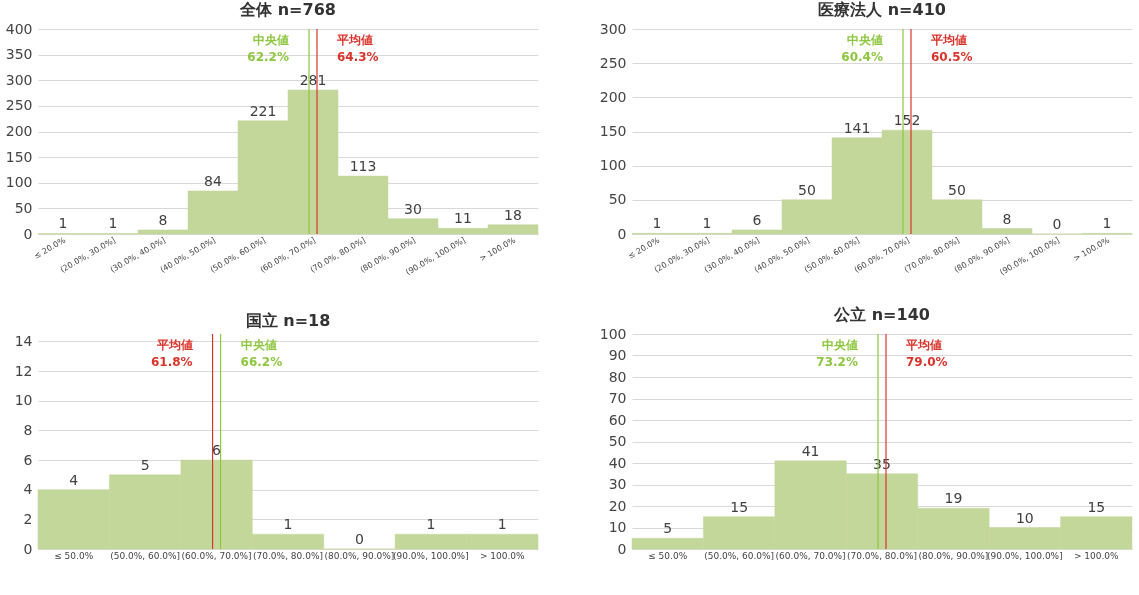  I want to click on ref-line-label: 中央値 73.2%, so click(837, 353).